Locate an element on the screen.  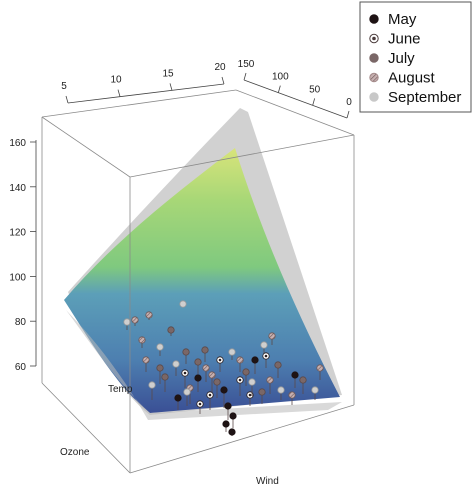
y-tick-label: 100 is located at coordinates (280, 77).